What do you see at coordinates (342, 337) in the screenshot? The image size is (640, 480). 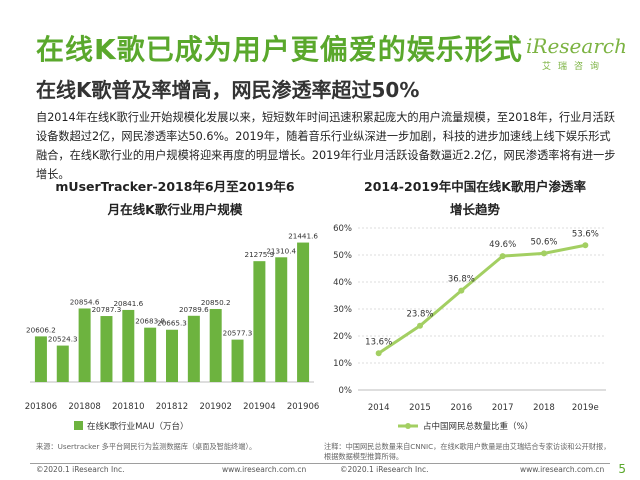 I see `y-tick-label: 20%` at bounding box center [342, 337].